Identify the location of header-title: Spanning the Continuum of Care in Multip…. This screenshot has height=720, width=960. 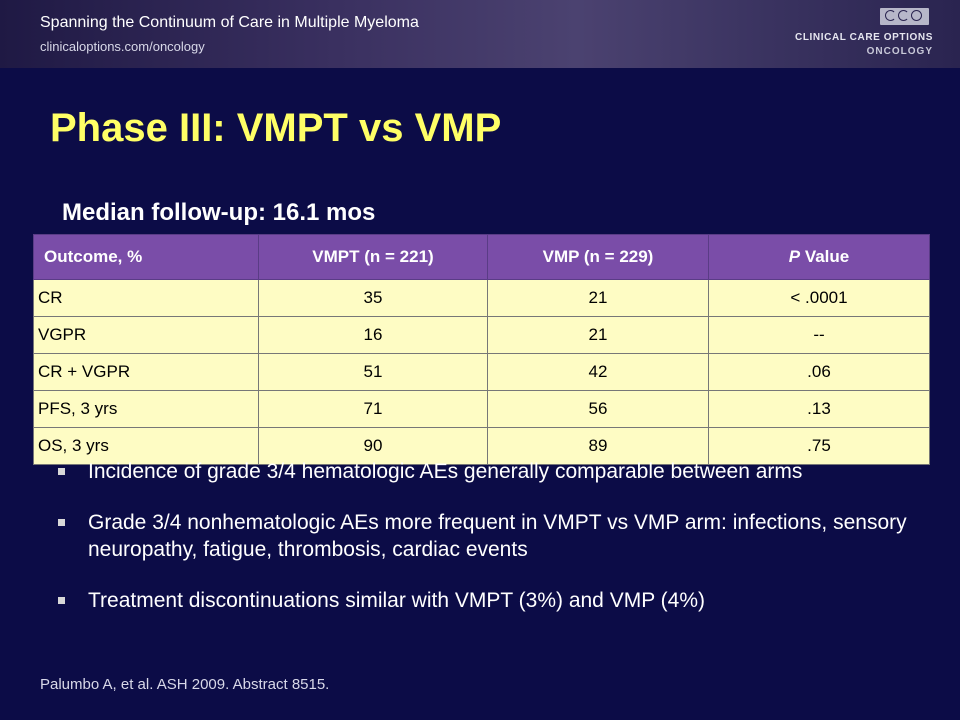
(229, 22).